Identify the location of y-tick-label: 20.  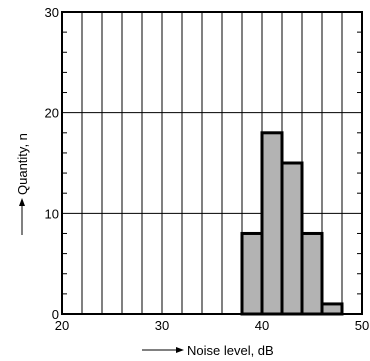
(52, 113).